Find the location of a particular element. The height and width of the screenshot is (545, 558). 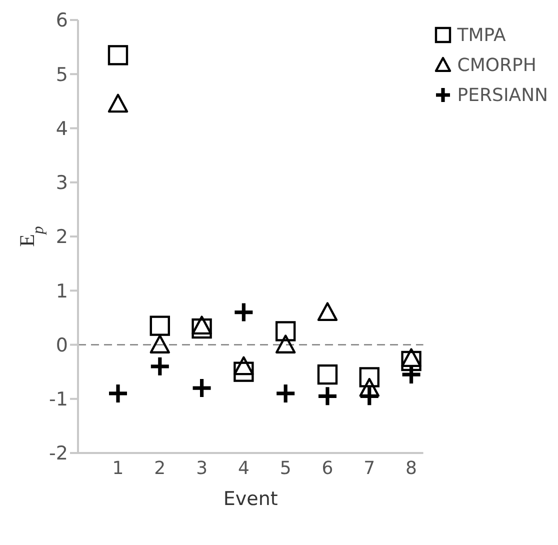

y-tick-label: 0 is located at coordinates (62, 345).